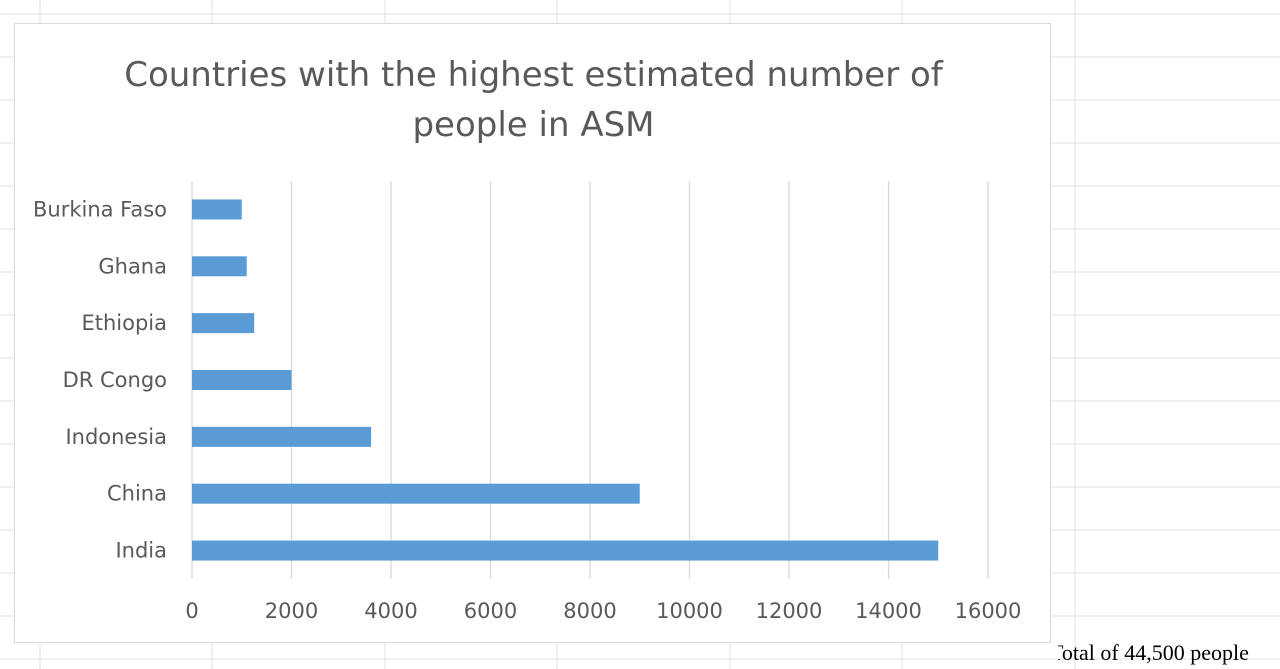  I want to click on x-tick-label: 14000, so click(888, 611).